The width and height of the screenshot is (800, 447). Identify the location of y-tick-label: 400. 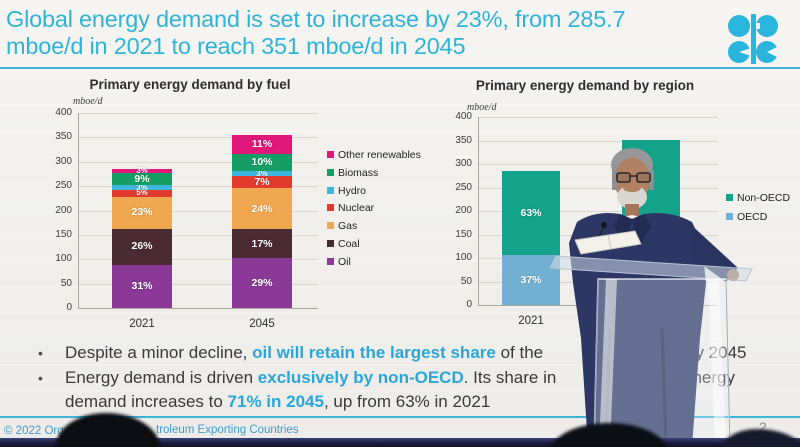
(463, 116).